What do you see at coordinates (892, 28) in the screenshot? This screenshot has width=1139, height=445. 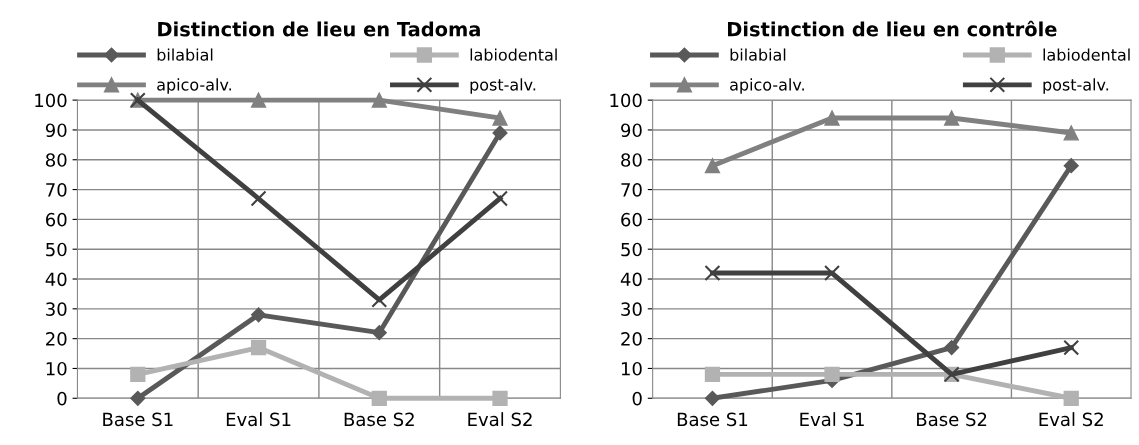 I see `chart-title: Distinction de lieu en contrôle` at bounding box center [892, 28].